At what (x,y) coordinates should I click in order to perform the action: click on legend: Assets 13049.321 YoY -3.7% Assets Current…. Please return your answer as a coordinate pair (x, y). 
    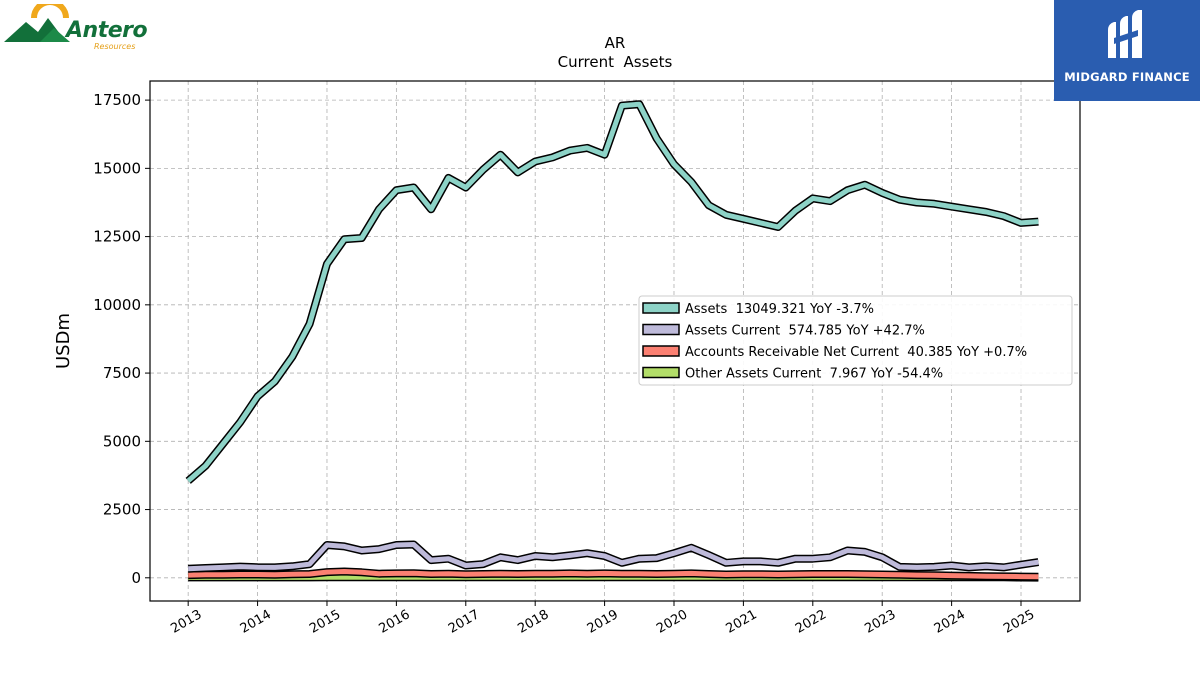
    Looking at the image, I should click on (855, 340).